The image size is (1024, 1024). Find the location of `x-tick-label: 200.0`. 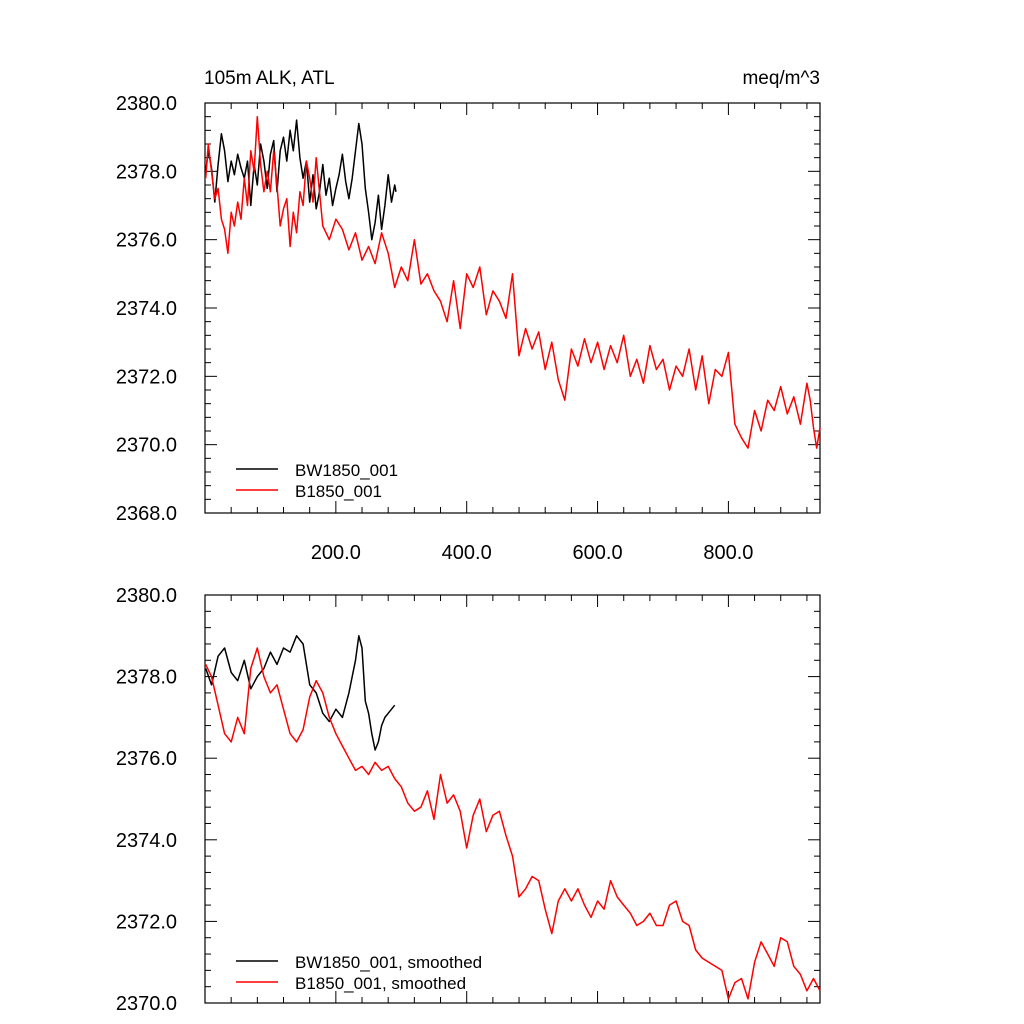

x-tick-label: 200.0 is located at coordinates (336, 553).